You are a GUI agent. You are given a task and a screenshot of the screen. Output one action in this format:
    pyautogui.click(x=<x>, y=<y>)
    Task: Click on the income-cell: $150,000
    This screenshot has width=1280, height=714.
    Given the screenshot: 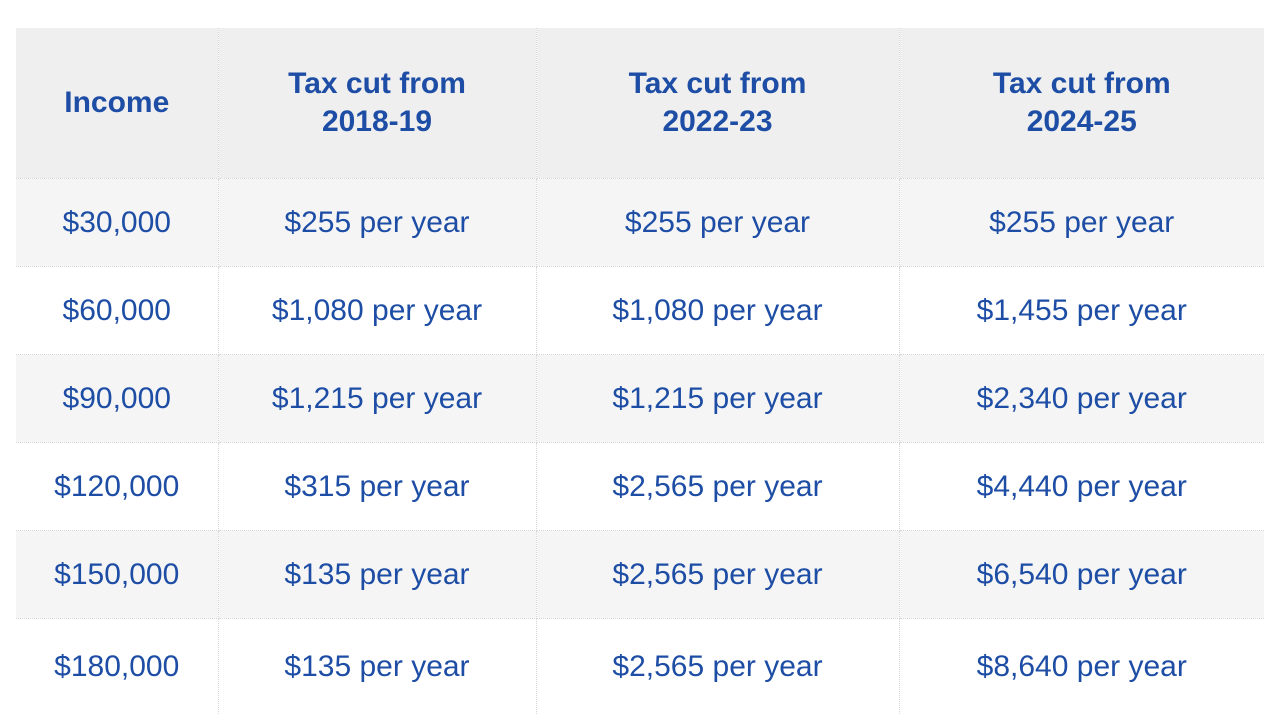 What is the action you would take?
    pyautogui.click(x=117, y=575)
    